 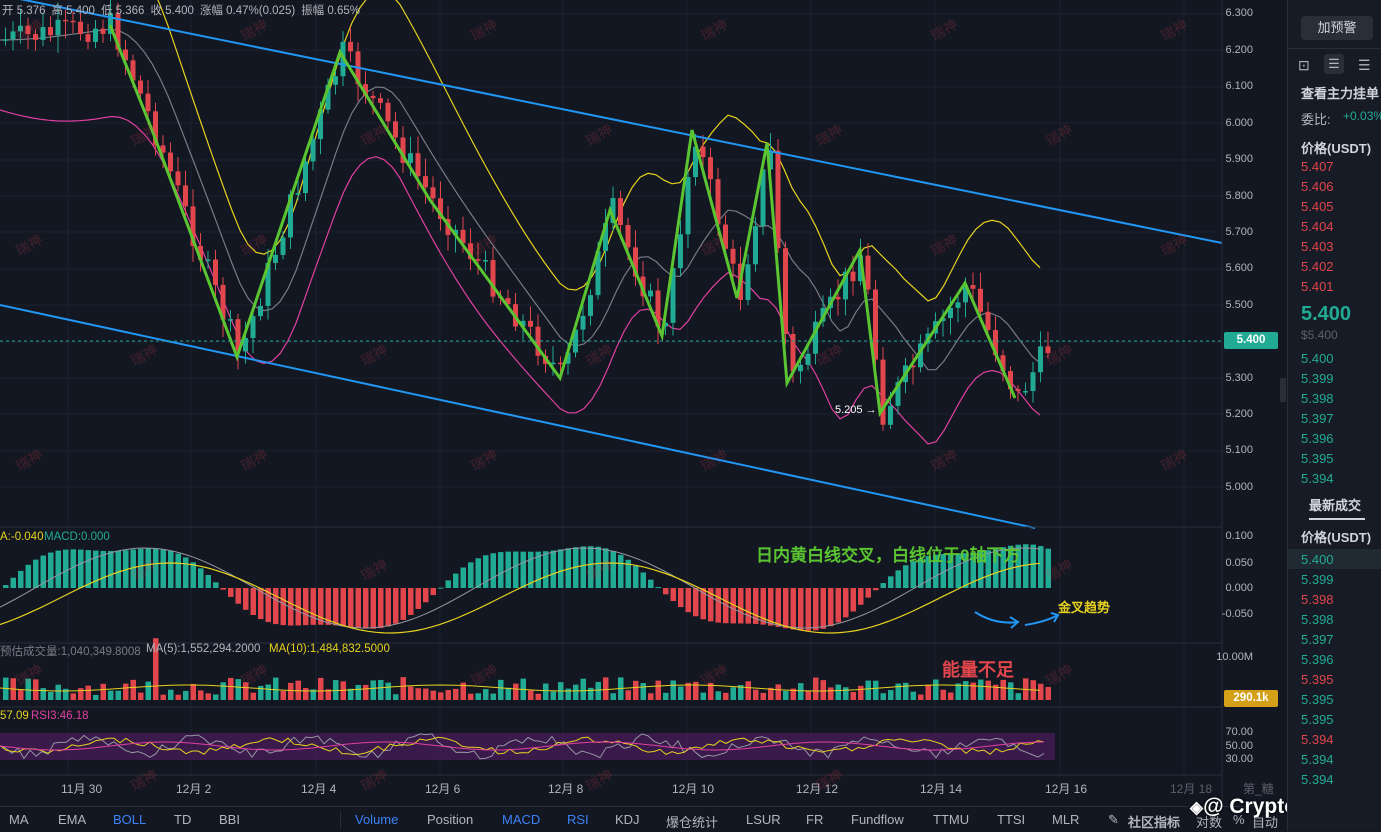 What do you see at coordinates (1364, 65) in the screenshot?
I see `orderbook-asks-icon: ☰` at bounding box center [1364, 65].